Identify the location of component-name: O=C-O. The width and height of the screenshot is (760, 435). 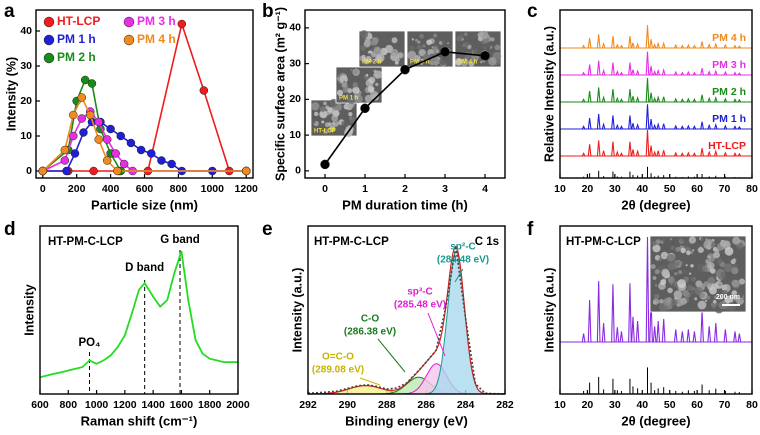
(338, 357).